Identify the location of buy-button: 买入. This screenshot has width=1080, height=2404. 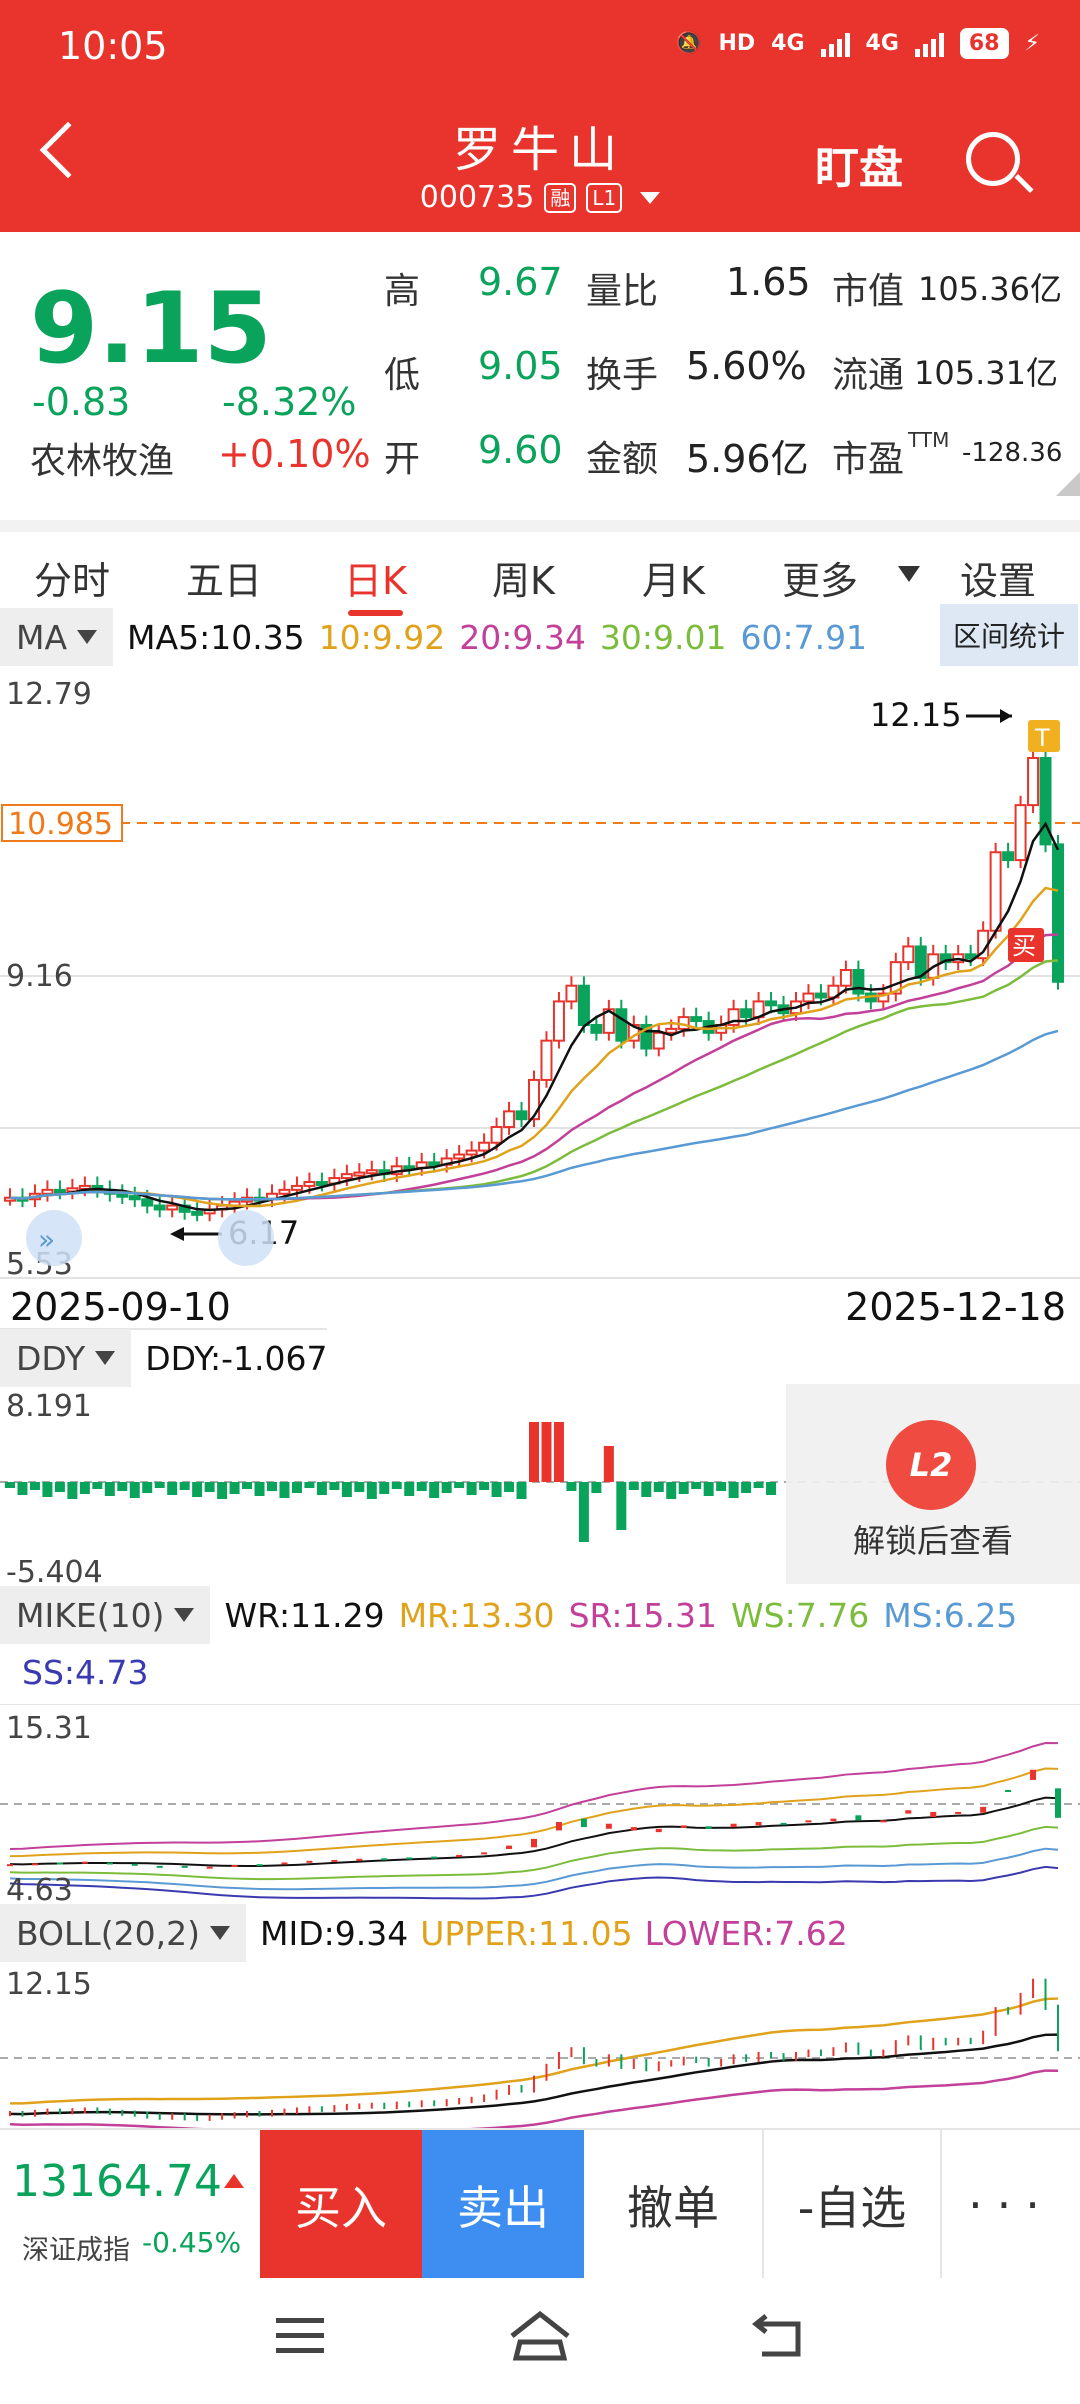
(341, 2205).